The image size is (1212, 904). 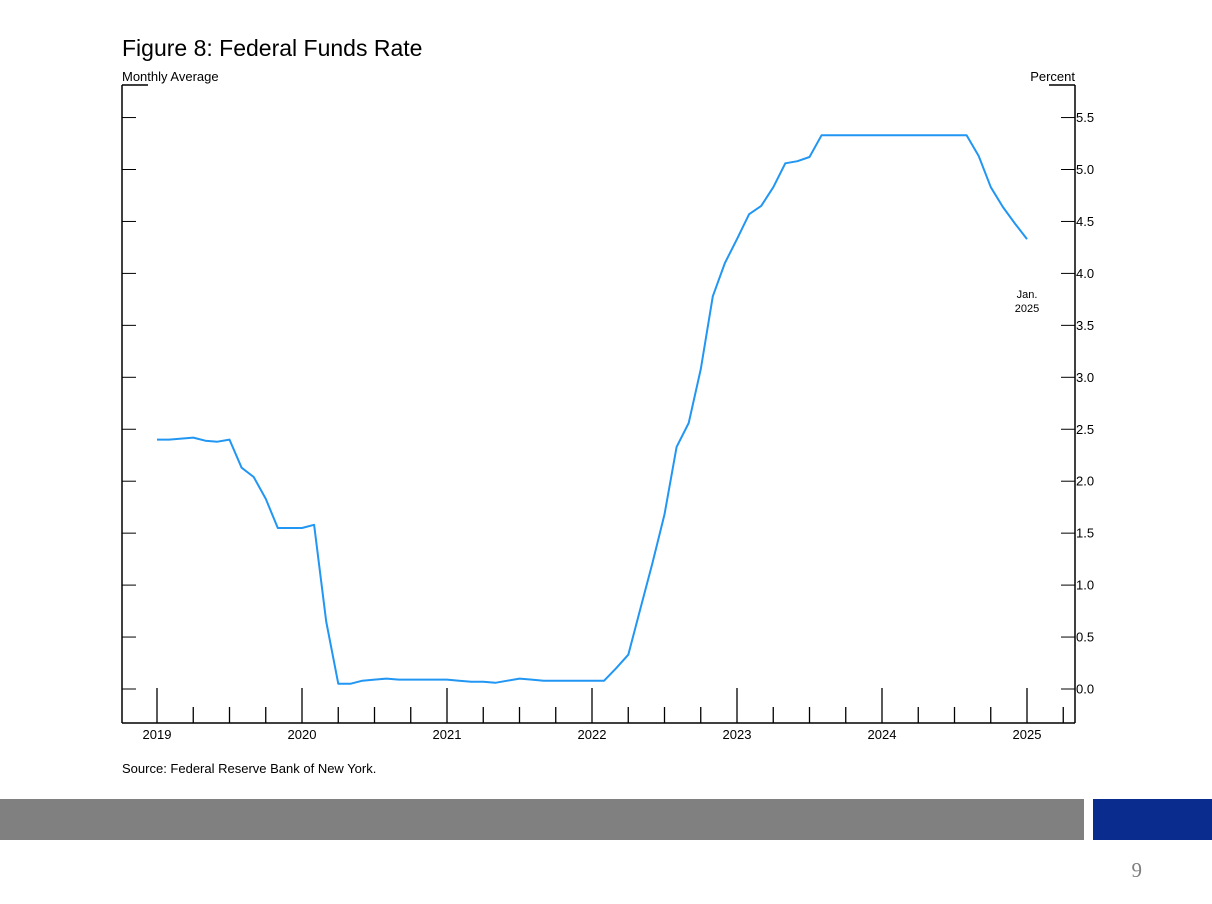 I want to click on y-tick-label: 3.5, so click(x=1085, y=325).